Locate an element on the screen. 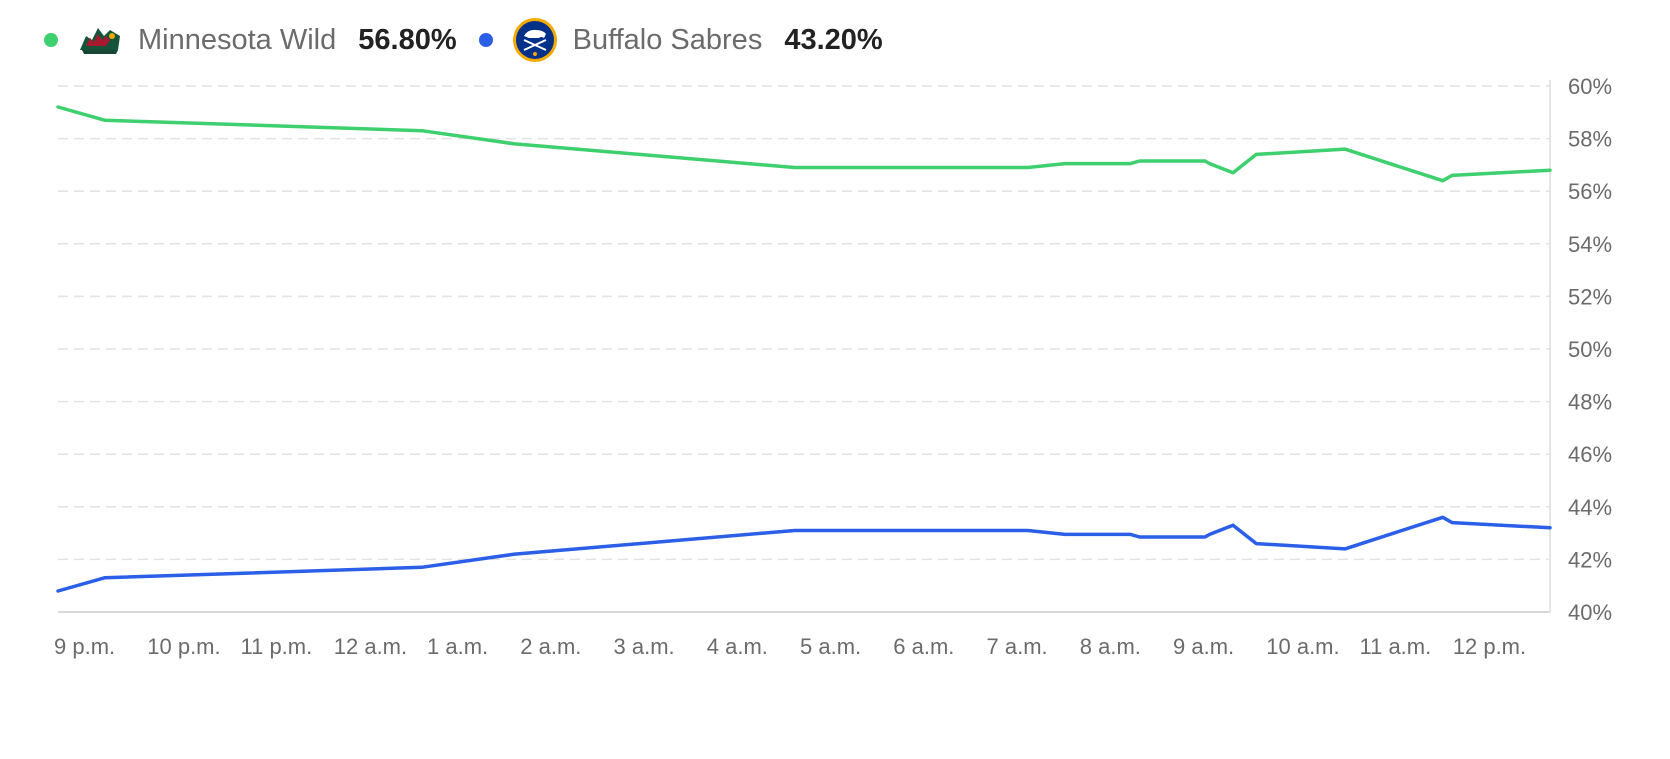 The image size is (1670, 759). legend-team-percentage: 56.80% is located at coordinates (407, 39).